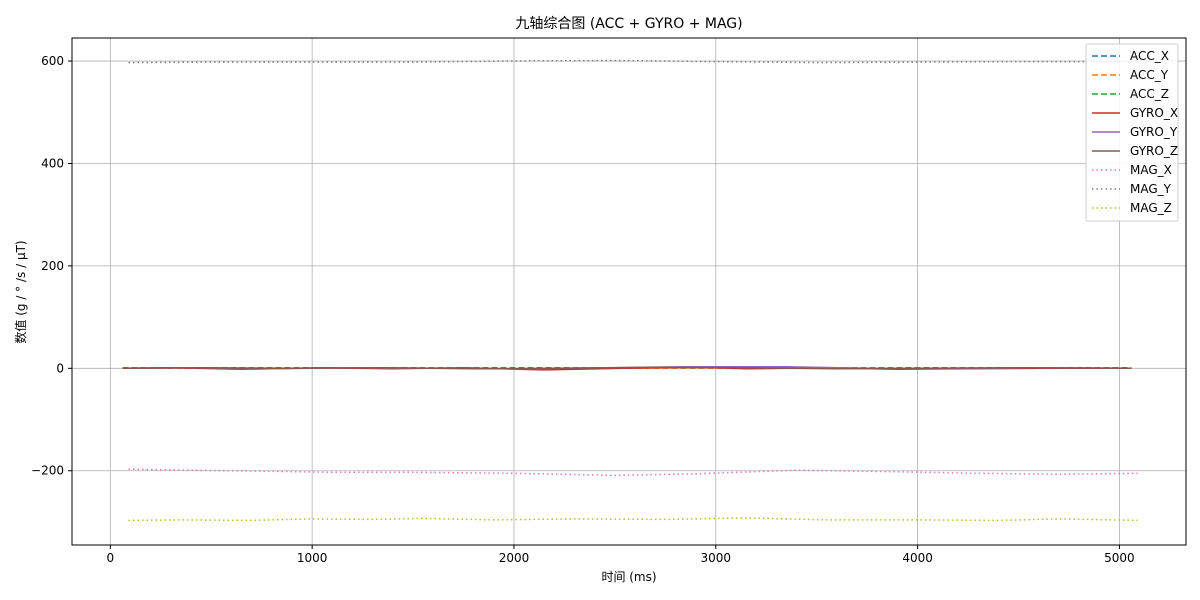 This screenshot has height=600, width=1200. What do you see at coordinates (917, 558) in the screenshot?
I see `x-tick-label: 4000` at bounding box center [917, 558].